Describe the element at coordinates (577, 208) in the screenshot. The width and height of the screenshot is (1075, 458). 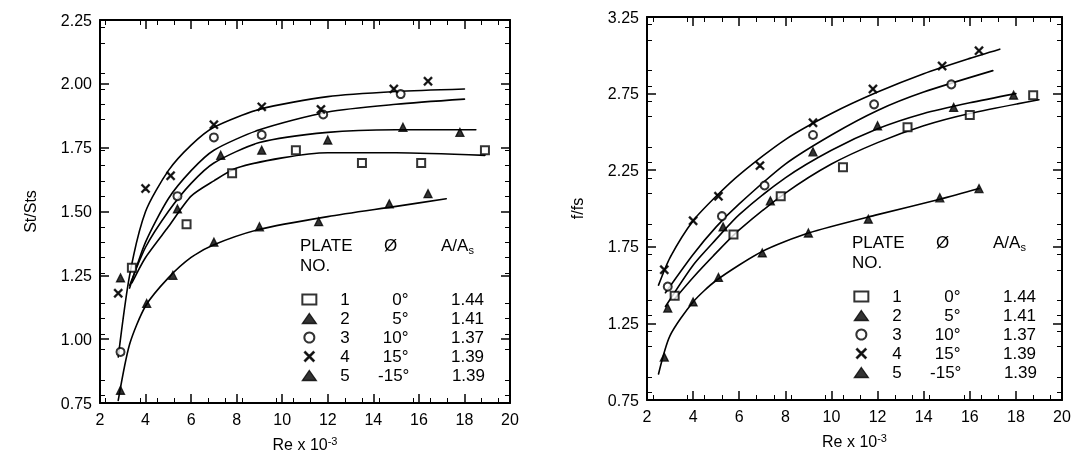
I see `y-axis-title: f/fs` at that location.